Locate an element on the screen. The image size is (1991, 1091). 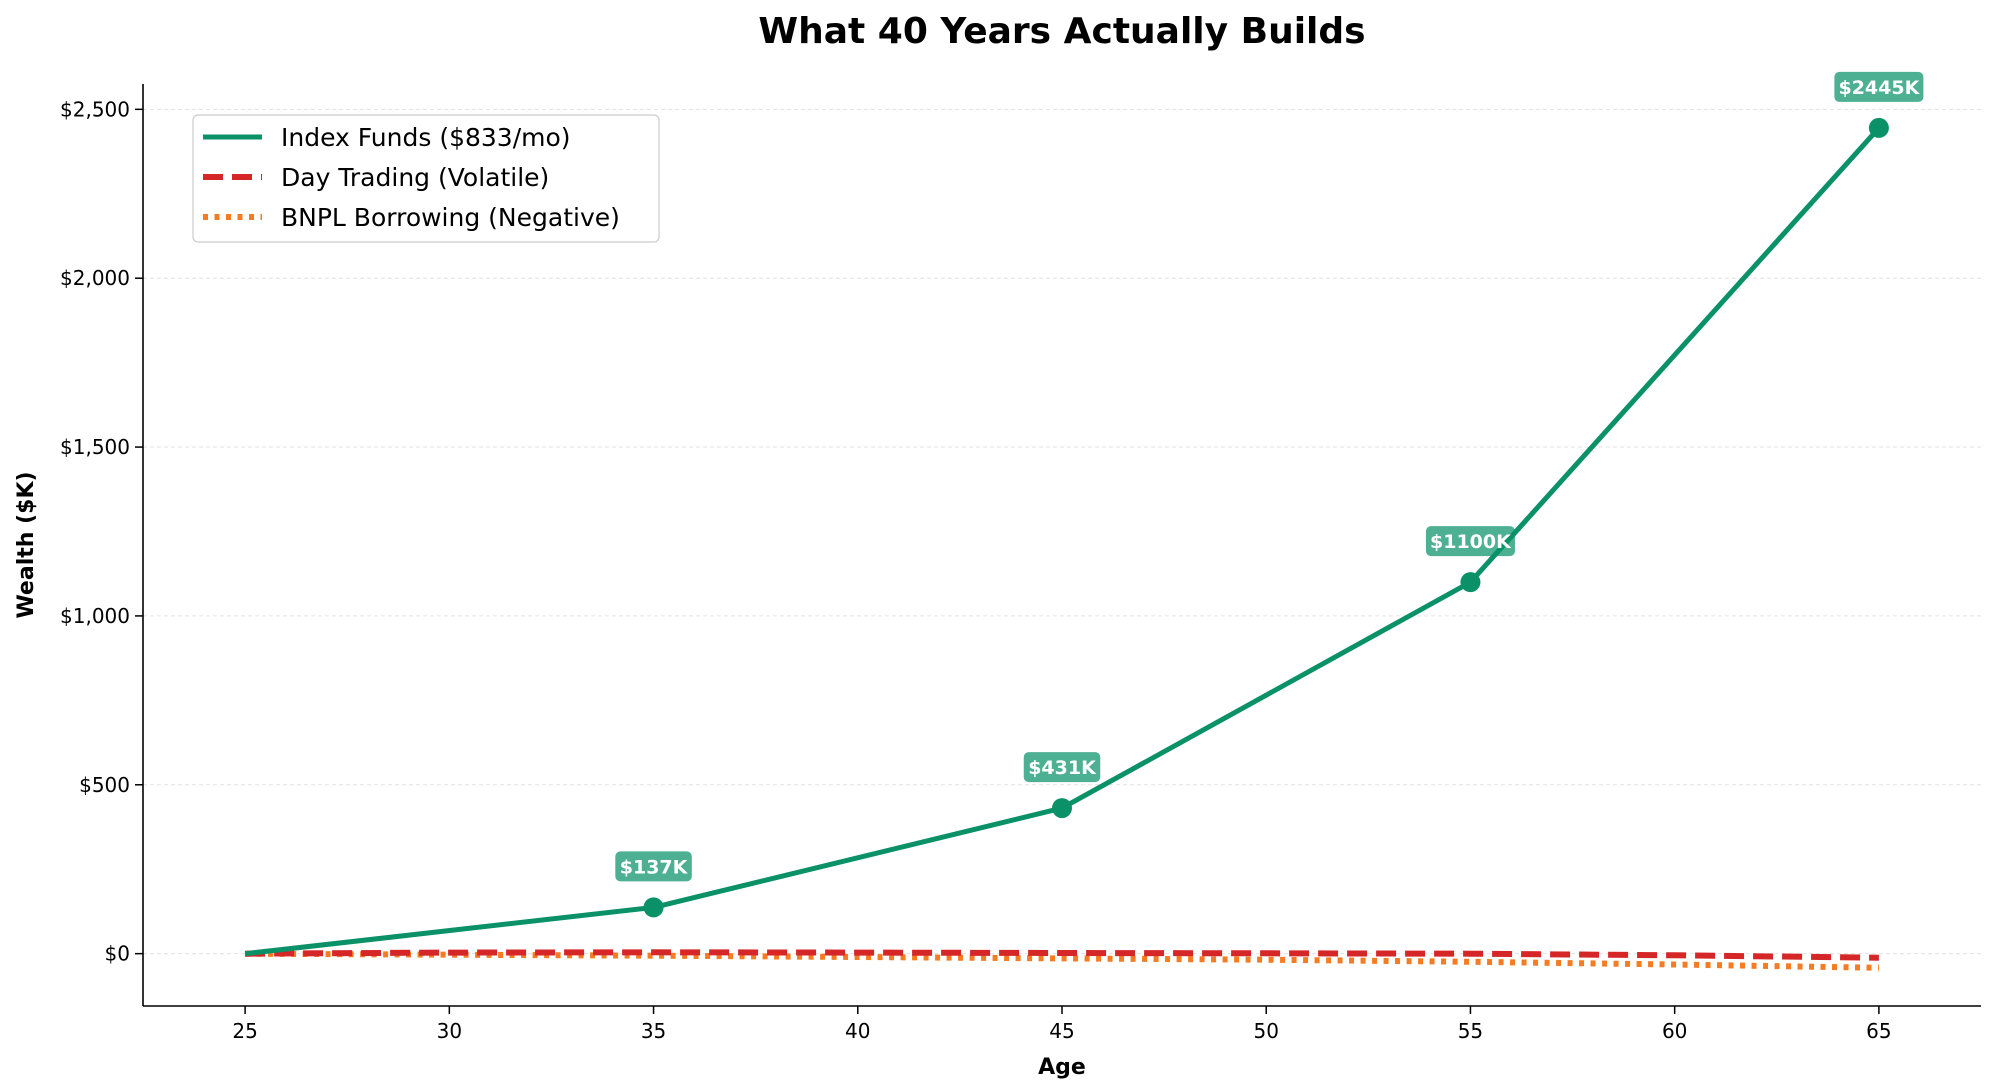
y-tick-label: $0 is located at coordinates (117, 954).